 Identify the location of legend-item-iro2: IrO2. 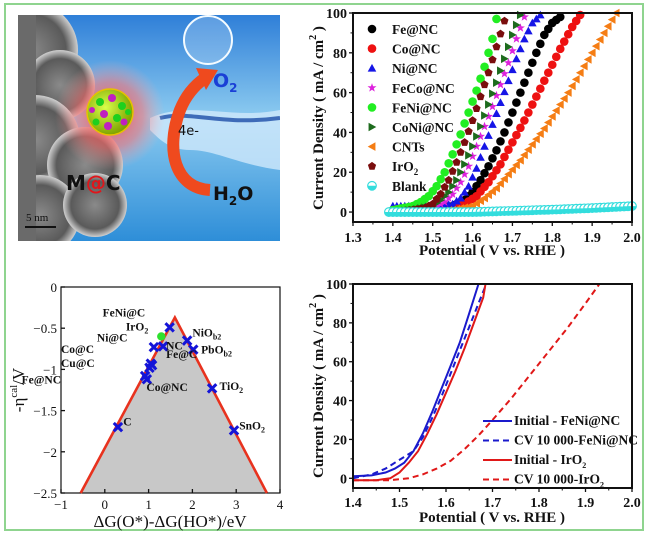
(393, 168).